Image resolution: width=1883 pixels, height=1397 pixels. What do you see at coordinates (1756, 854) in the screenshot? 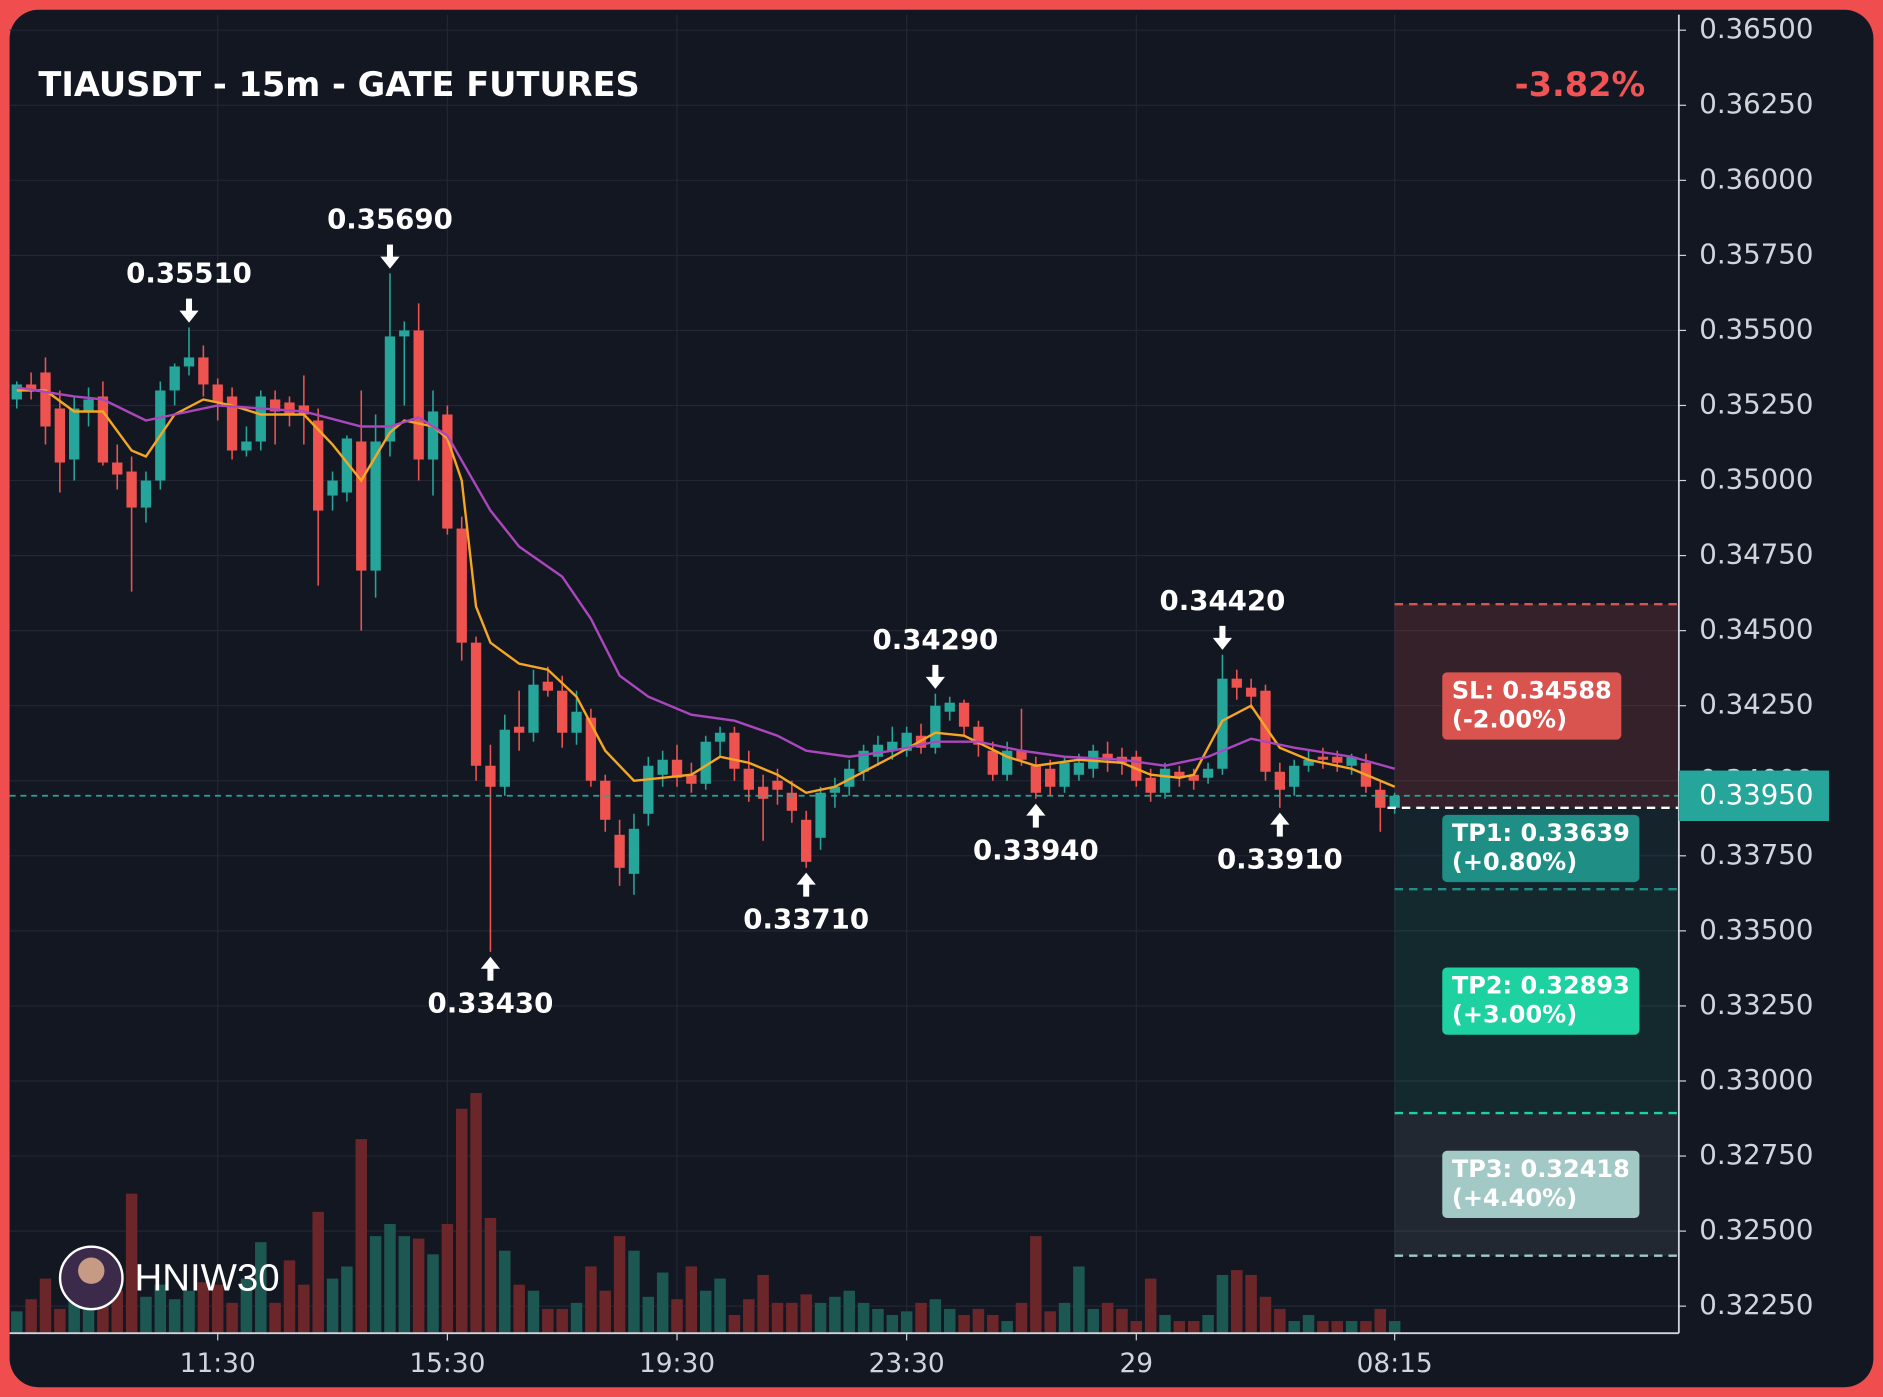
I see `y-tick-label: 0.33750` at bounding box center [1756, 854].